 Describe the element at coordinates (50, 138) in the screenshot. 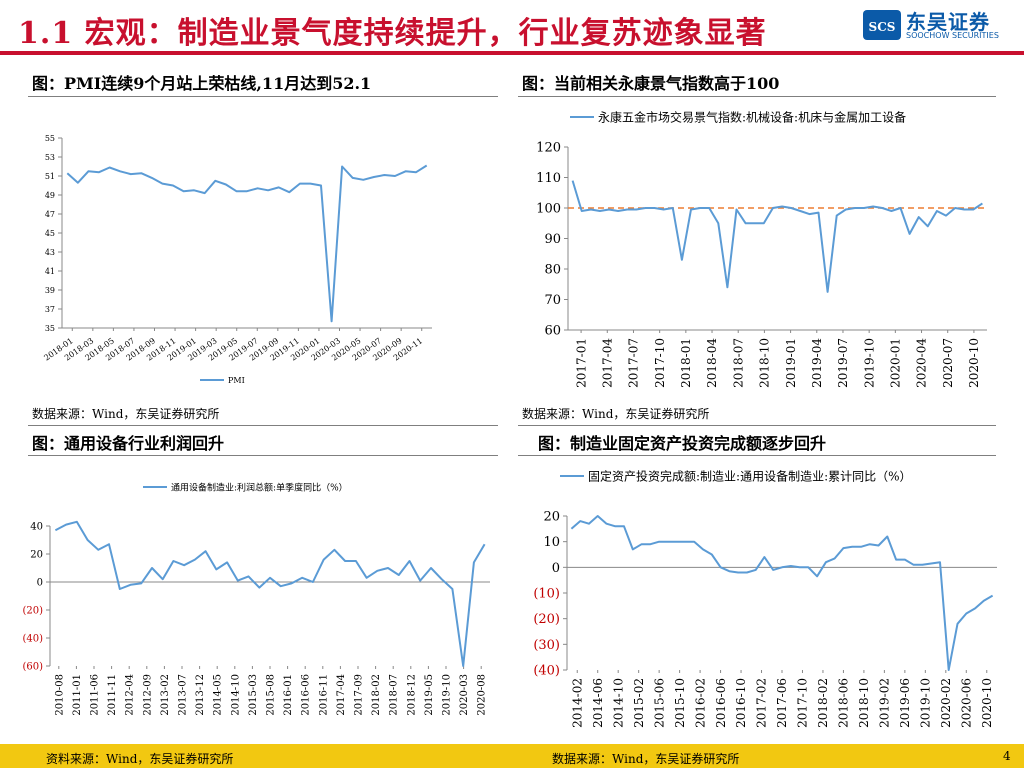

I see `y-tick-label: 55` at that location.